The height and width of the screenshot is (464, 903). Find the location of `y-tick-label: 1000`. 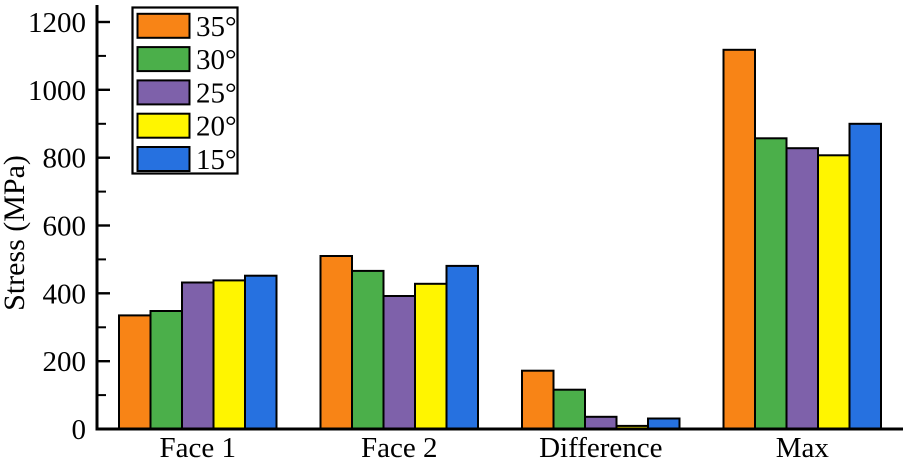

y-tick-label: 1000 is located at coordinates (57, 91).